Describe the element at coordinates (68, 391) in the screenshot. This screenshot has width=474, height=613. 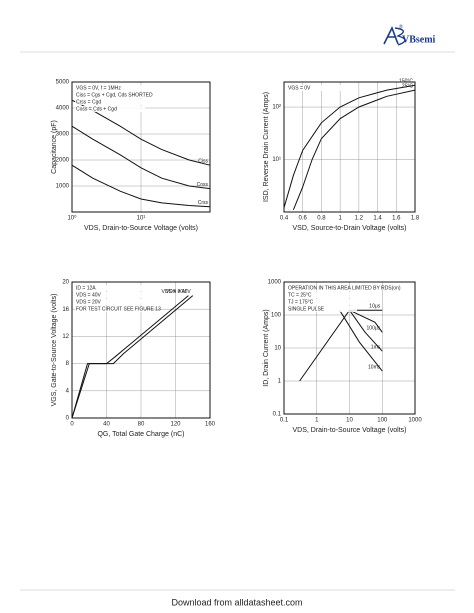
I see `y-tick-label: 4` at that location.